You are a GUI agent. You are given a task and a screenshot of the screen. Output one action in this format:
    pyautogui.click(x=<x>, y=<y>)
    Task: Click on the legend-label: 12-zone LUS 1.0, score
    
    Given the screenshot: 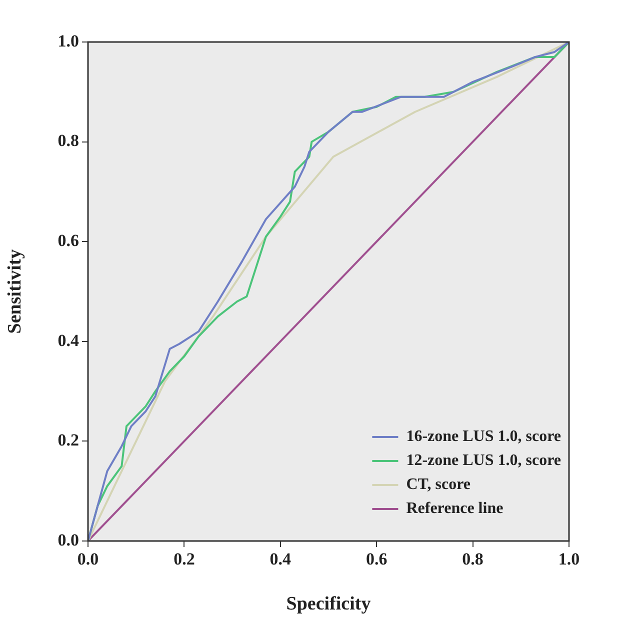 What is the action you would take?
    pyautogui.click(x=483, y=461)
    